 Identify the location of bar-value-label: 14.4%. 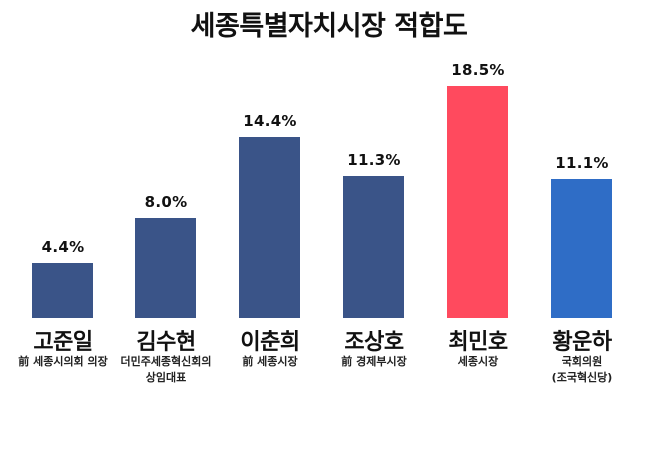
(270, 121).